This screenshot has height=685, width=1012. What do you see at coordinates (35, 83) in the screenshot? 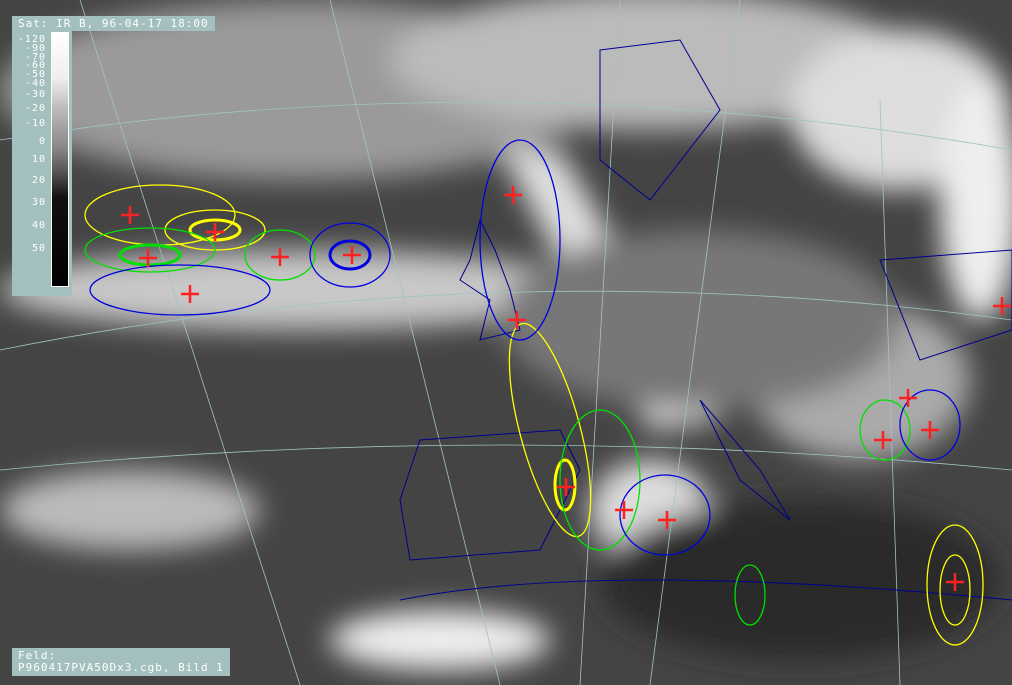
I see `colorbar-tick: -40` at bounding box center [35, 83].